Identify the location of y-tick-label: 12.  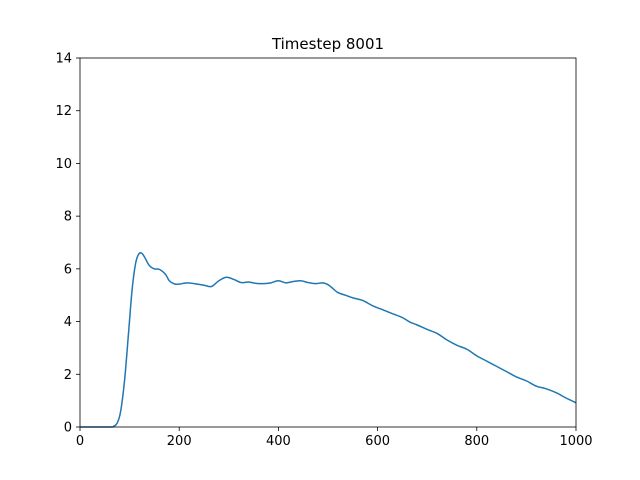
(63, 111).